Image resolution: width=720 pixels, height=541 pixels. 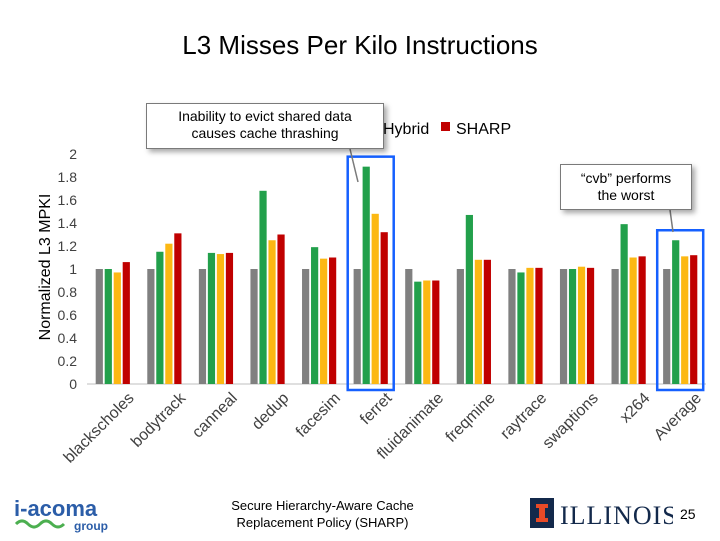 I want to click on bar-x264-s1, so click(x=615, y=326).